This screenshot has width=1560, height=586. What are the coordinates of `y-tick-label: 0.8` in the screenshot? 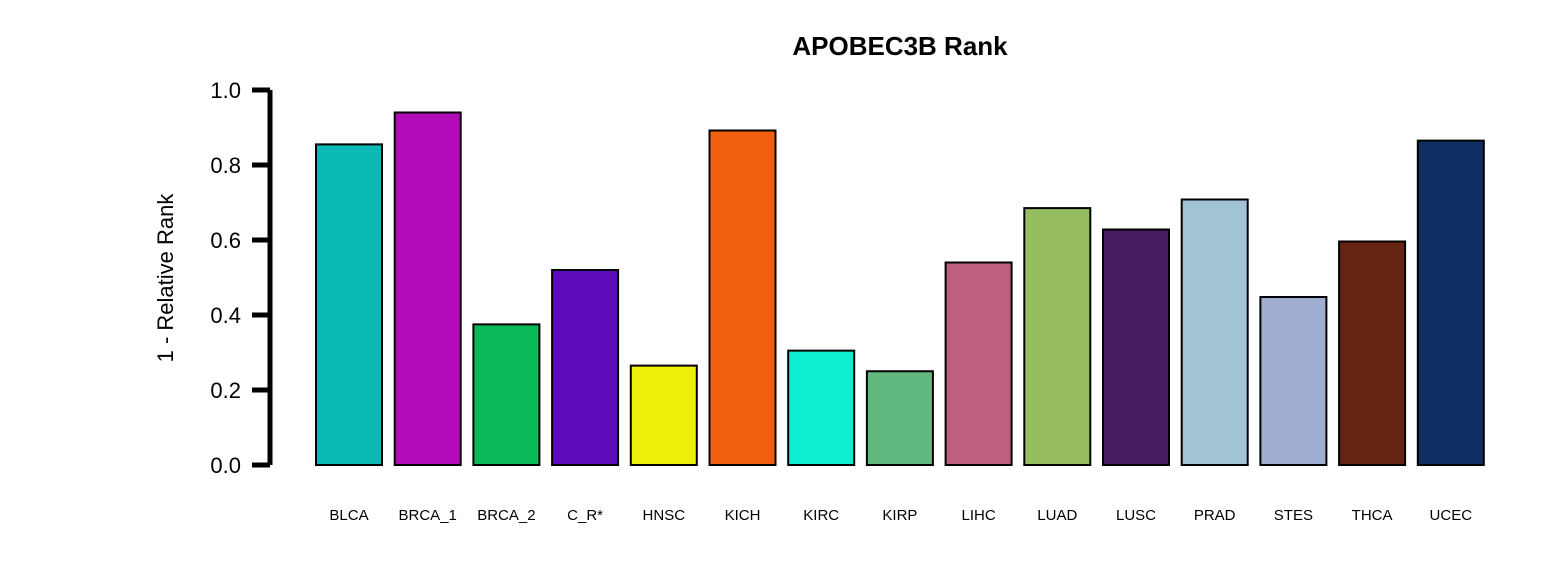 It's located at (225, 165).